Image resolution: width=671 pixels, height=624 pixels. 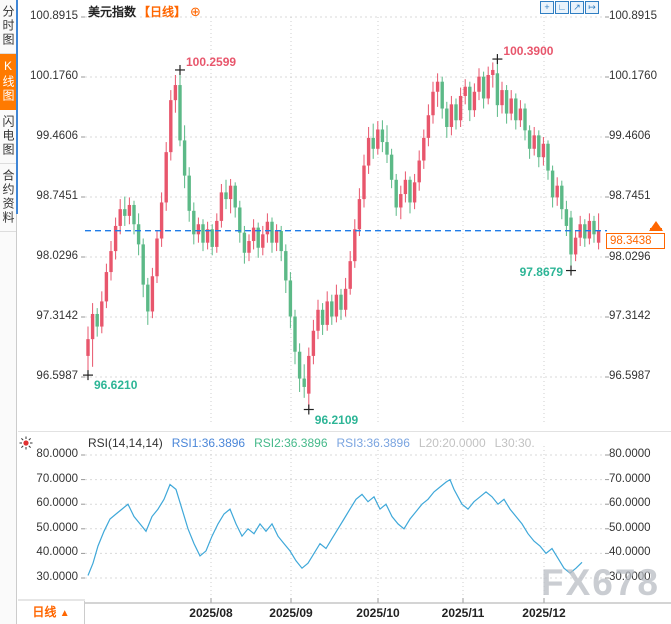 I want to click on price-annotation: 100.3900, so click(x=528, y=51).